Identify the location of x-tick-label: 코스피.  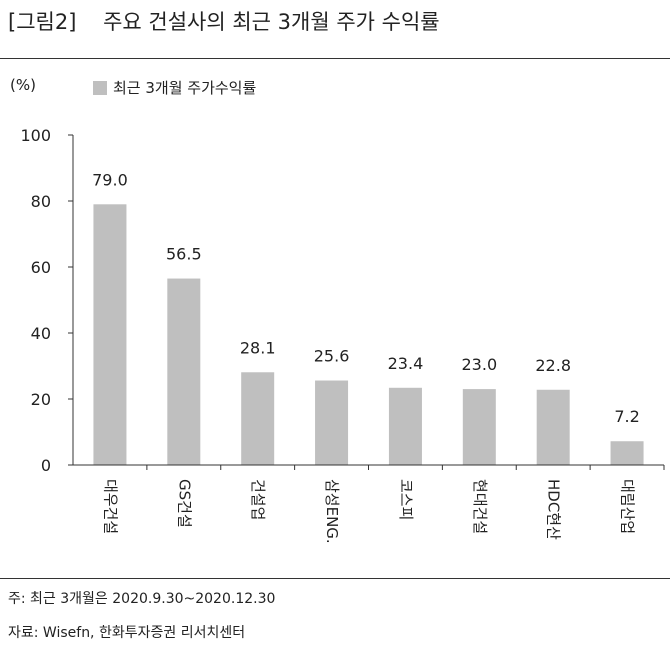
(406, 499).